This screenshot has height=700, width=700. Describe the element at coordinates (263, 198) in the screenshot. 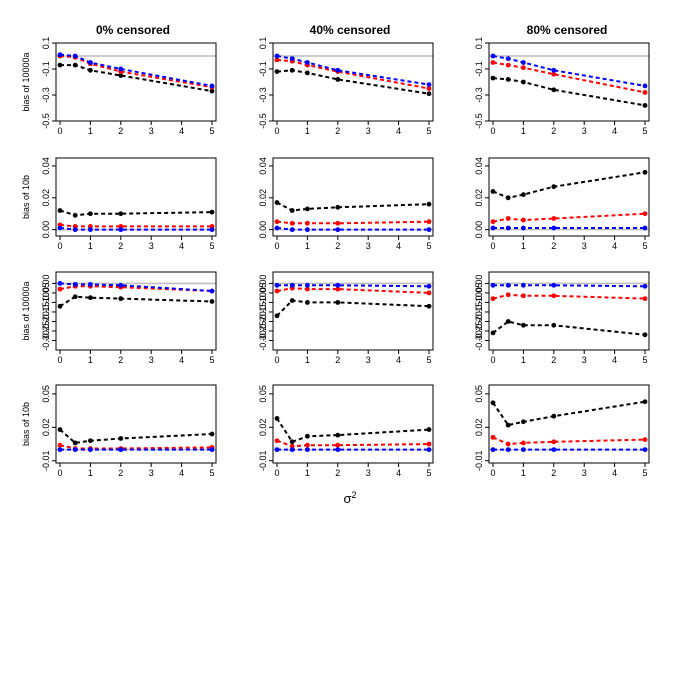

I see `y-tick-label: 0.02` at that location.